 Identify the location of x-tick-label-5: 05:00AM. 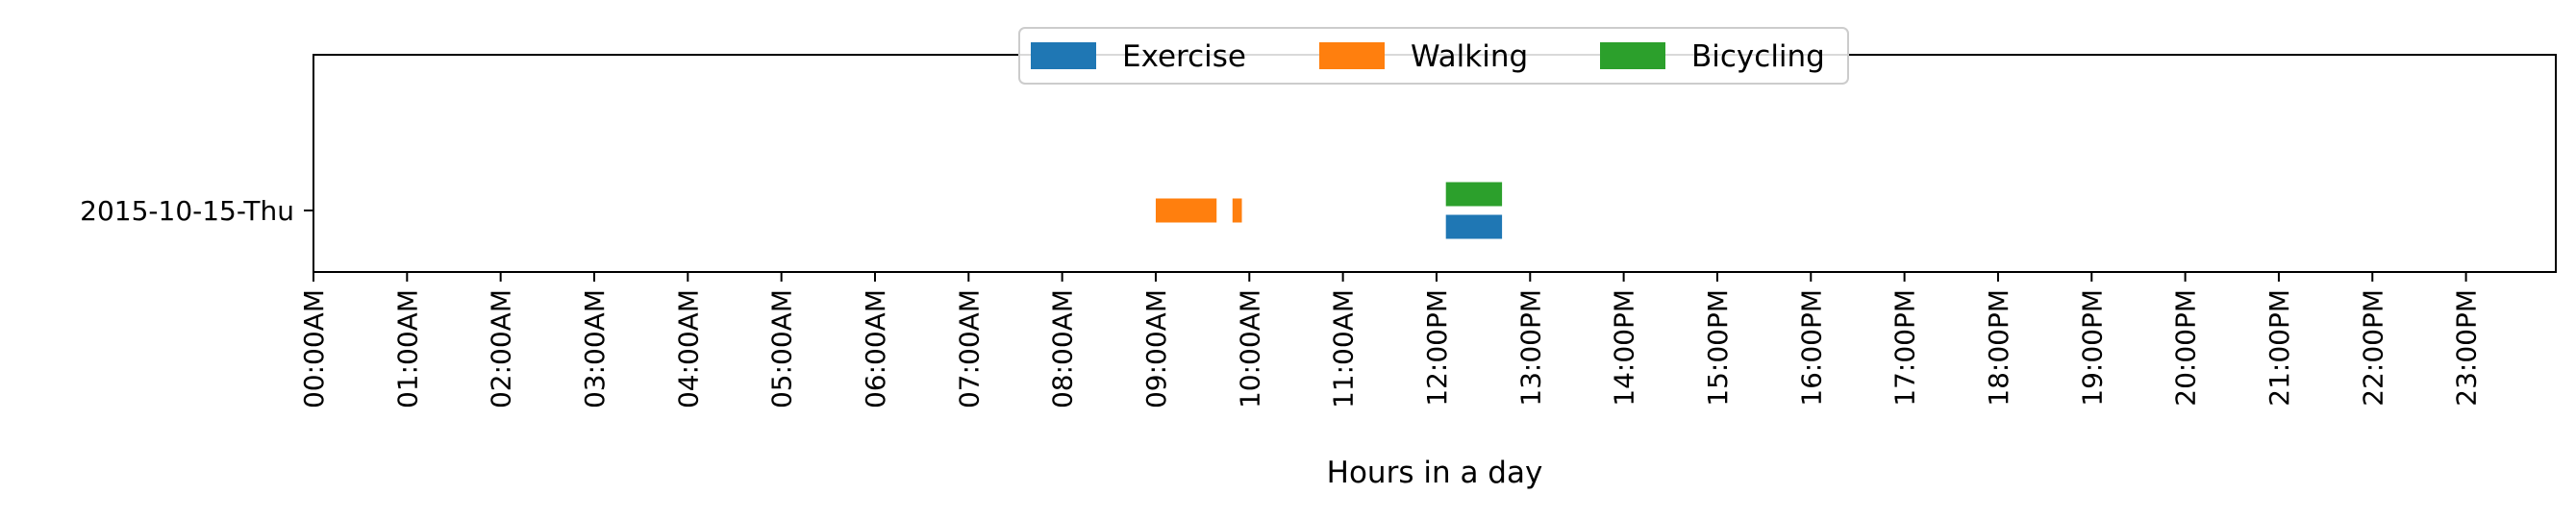
(782, 348).